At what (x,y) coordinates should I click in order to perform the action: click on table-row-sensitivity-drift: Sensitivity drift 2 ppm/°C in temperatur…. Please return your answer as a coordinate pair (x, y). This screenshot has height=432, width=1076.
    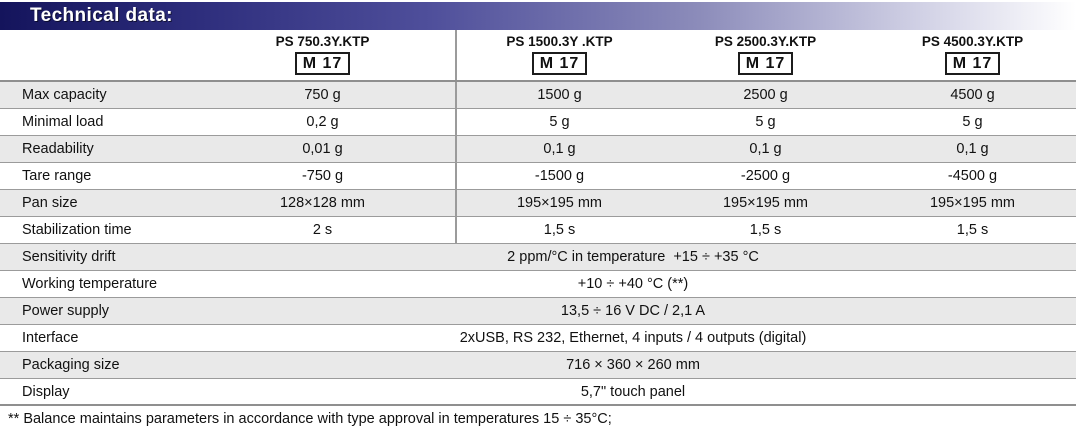
    Looking at the image, I should click on (538, 257).